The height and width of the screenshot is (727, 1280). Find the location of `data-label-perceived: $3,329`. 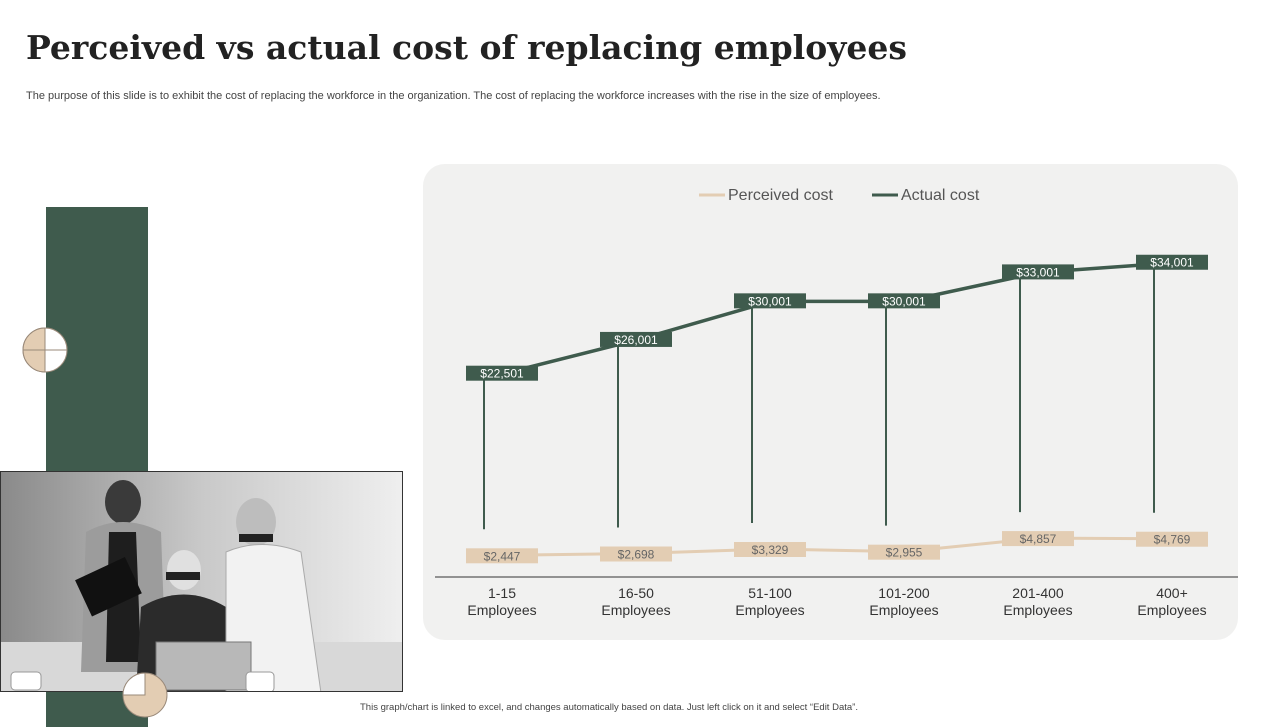

data-label-perceived: $3,329 is located at coordinates (770, 550).